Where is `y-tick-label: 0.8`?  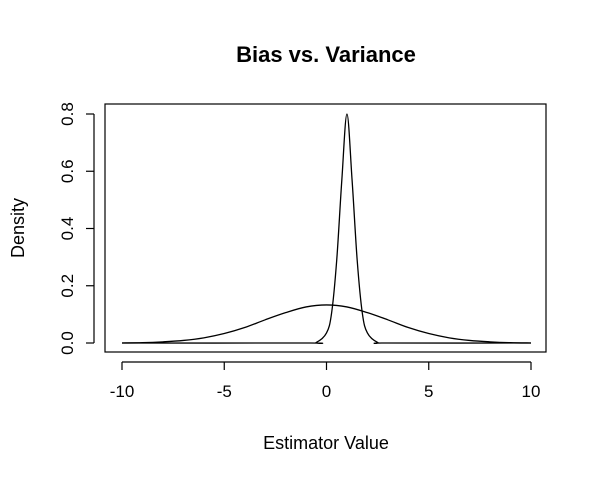
y-tick-label: 0.8 is located at coordinates (67, 114).